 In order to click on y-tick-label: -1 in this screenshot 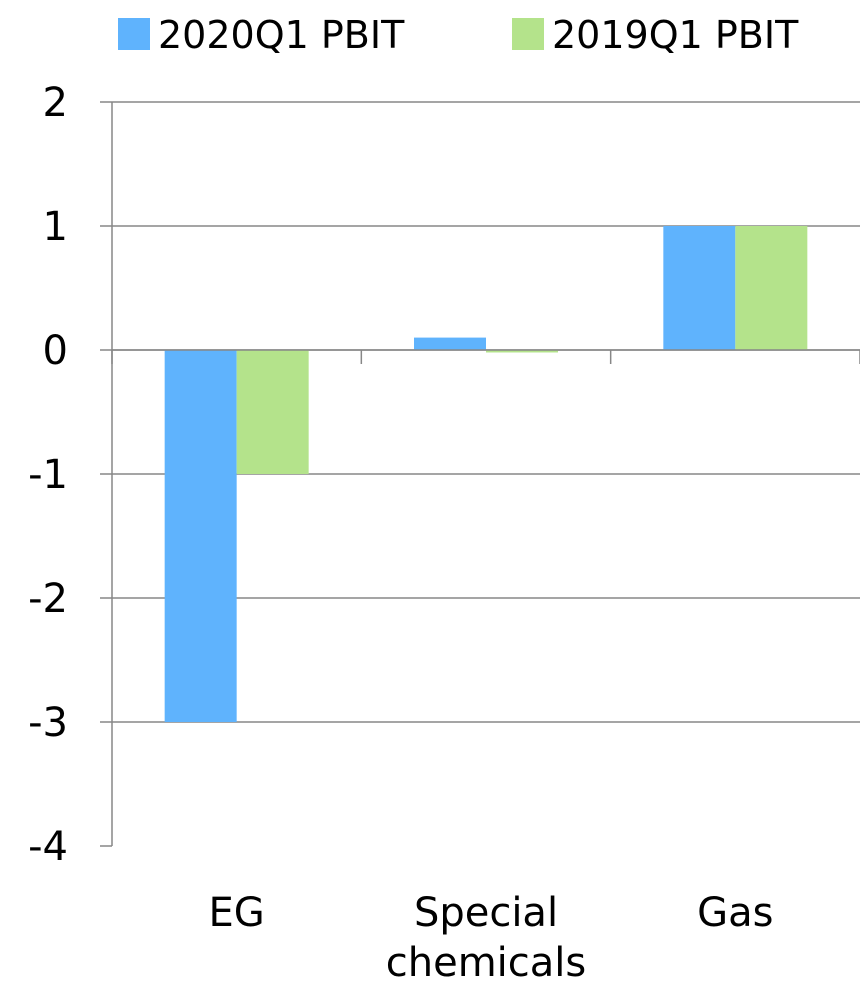, I will do `click(48, 475)`.